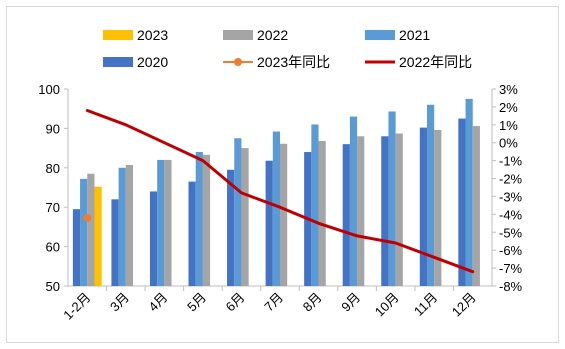  Describe the element at coordinates (414, 35) in the screenshot. I see `legend-label-2021: 2021` at that location.